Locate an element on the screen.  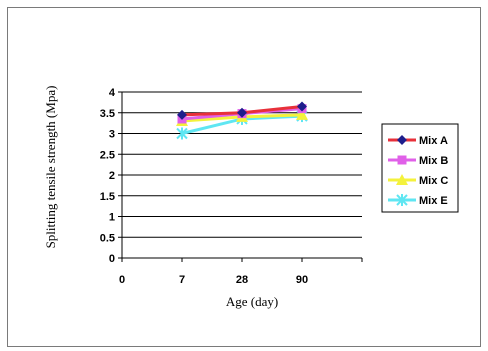
series-mix-a is located at coordinates (242, 110).